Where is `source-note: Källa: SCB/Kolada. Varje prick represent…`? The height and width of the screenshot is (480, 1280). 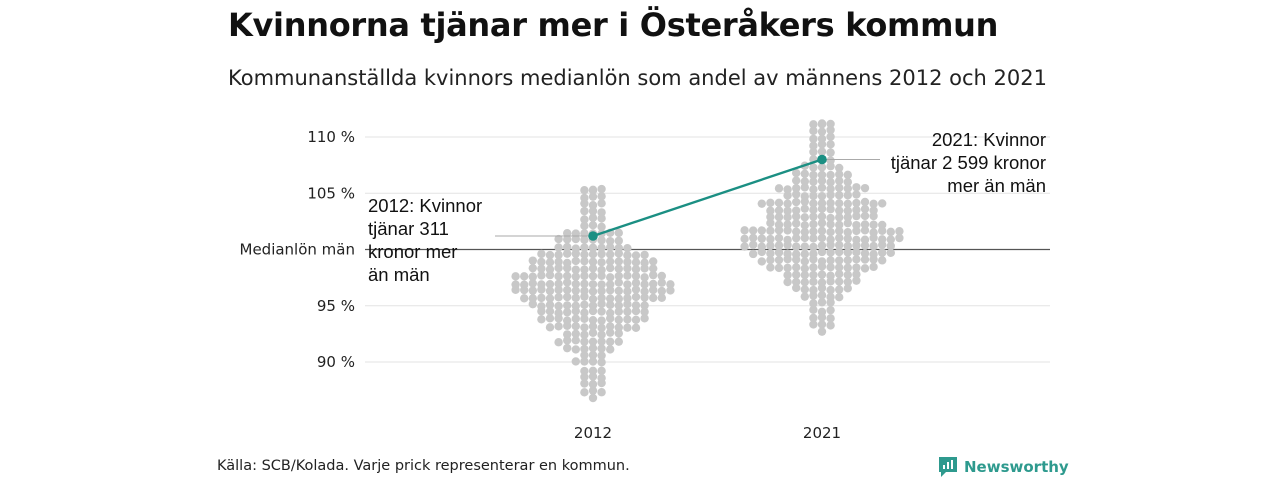 source-note: Källa: SCB/Kolada. Varje prick represent… is located at coordinates (423, 466).